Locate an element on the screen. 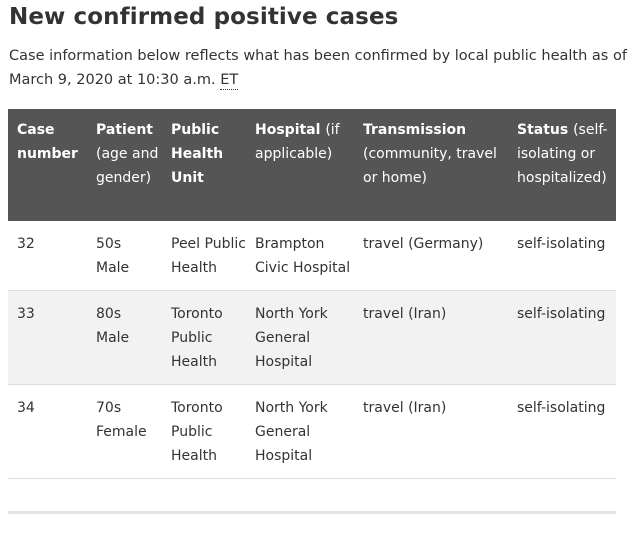  header-sub: (self-isolating or hospitalized) is located at coordinates (562, 154).